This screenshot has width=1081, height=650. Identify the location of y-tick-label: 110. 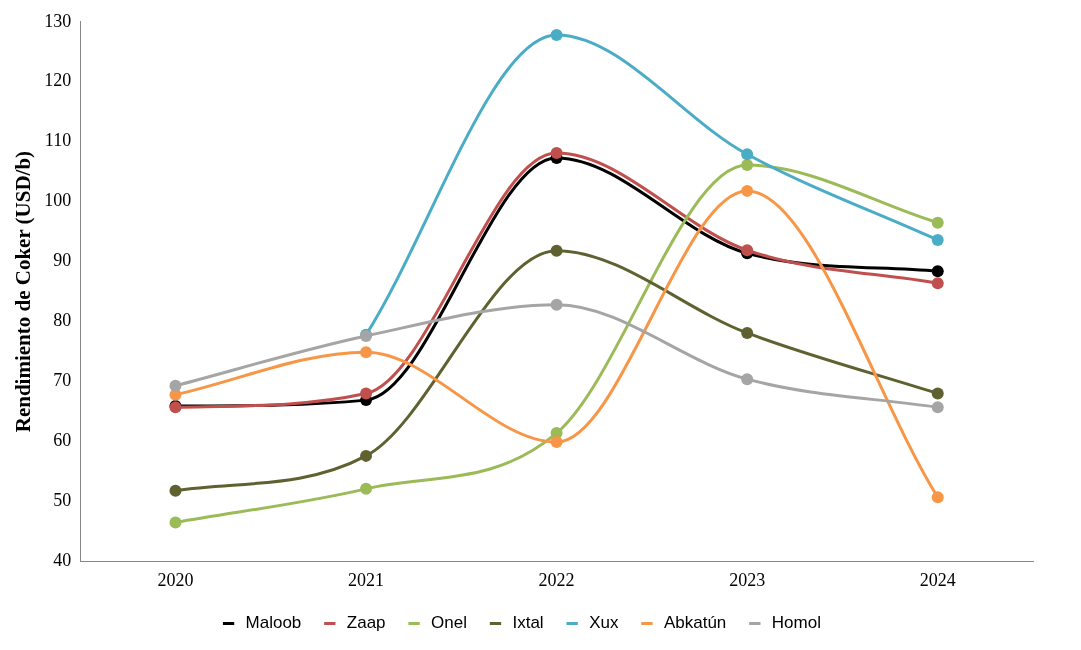
(58, 140).